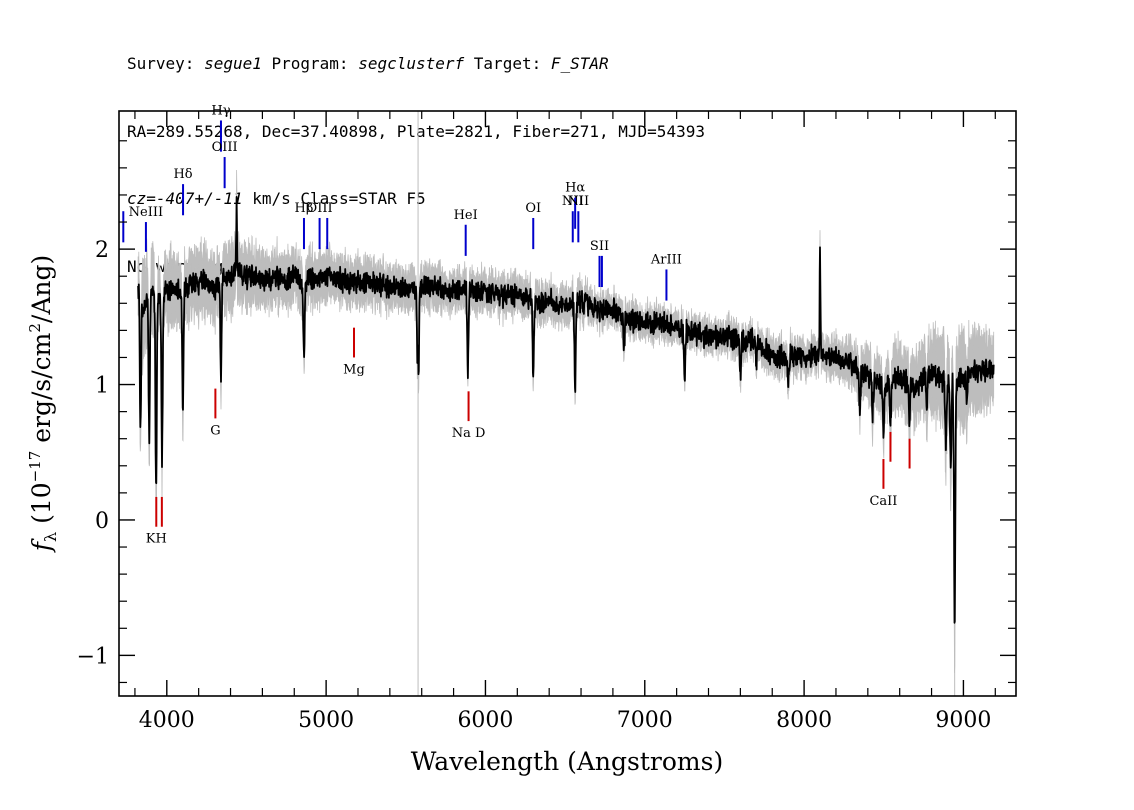  What do you see at coordinates (167, 720) in the screenshot?
I see `x-tick-label: 4000` at bounding box center [167, 720].